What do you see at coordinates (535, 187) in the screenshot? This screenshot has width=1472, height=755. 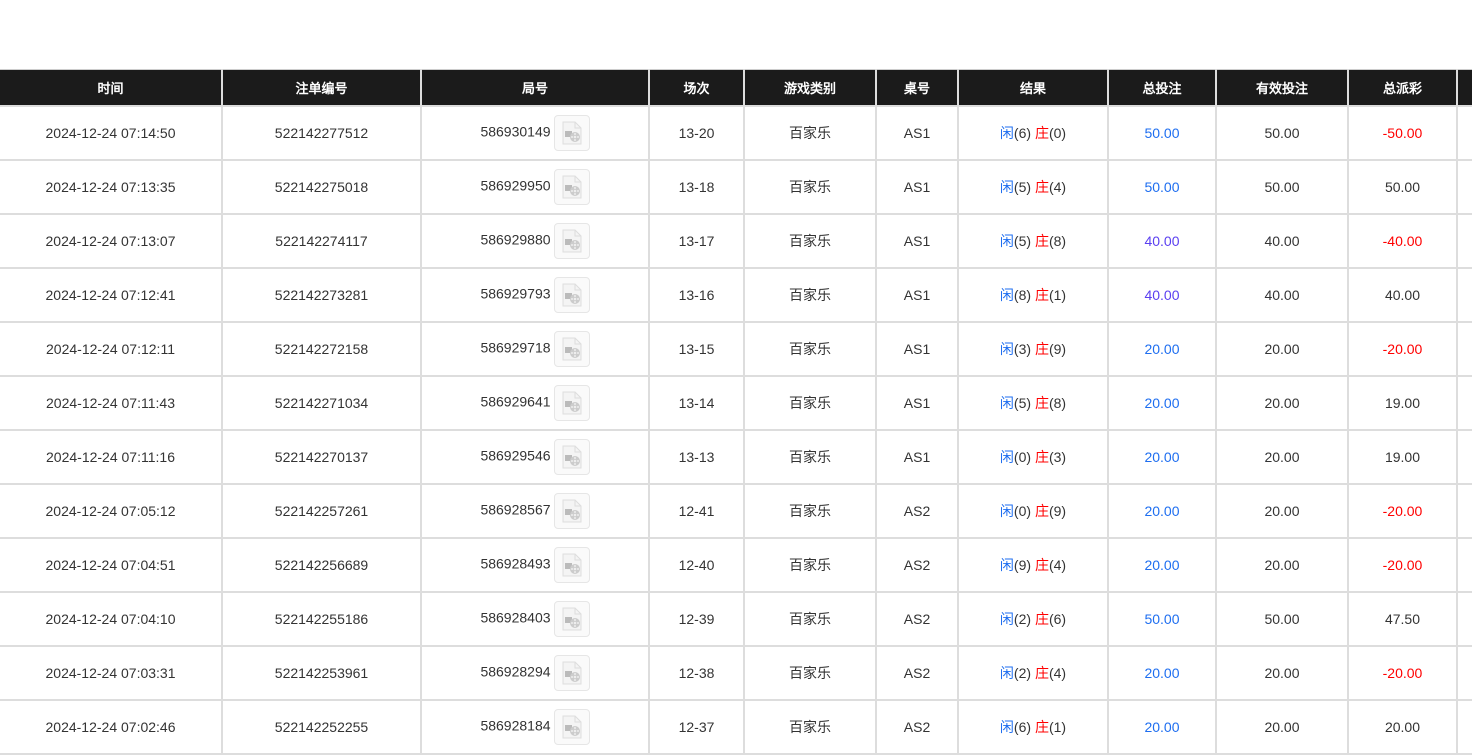 I see `round-cell: 586929950` at bounding box center [535, 187].